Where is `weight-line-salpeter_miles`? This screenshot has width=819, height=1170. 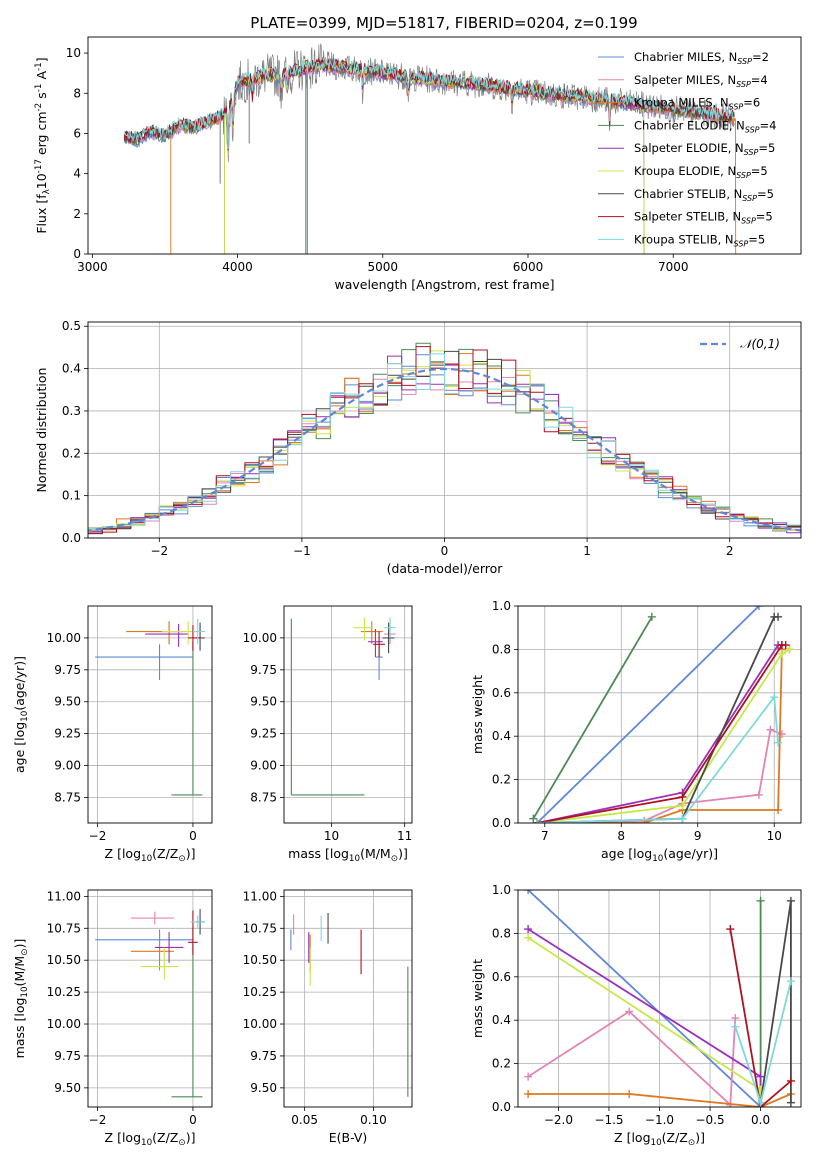 weight-line-salpeter_miles is located at coordinates (632, 1058).